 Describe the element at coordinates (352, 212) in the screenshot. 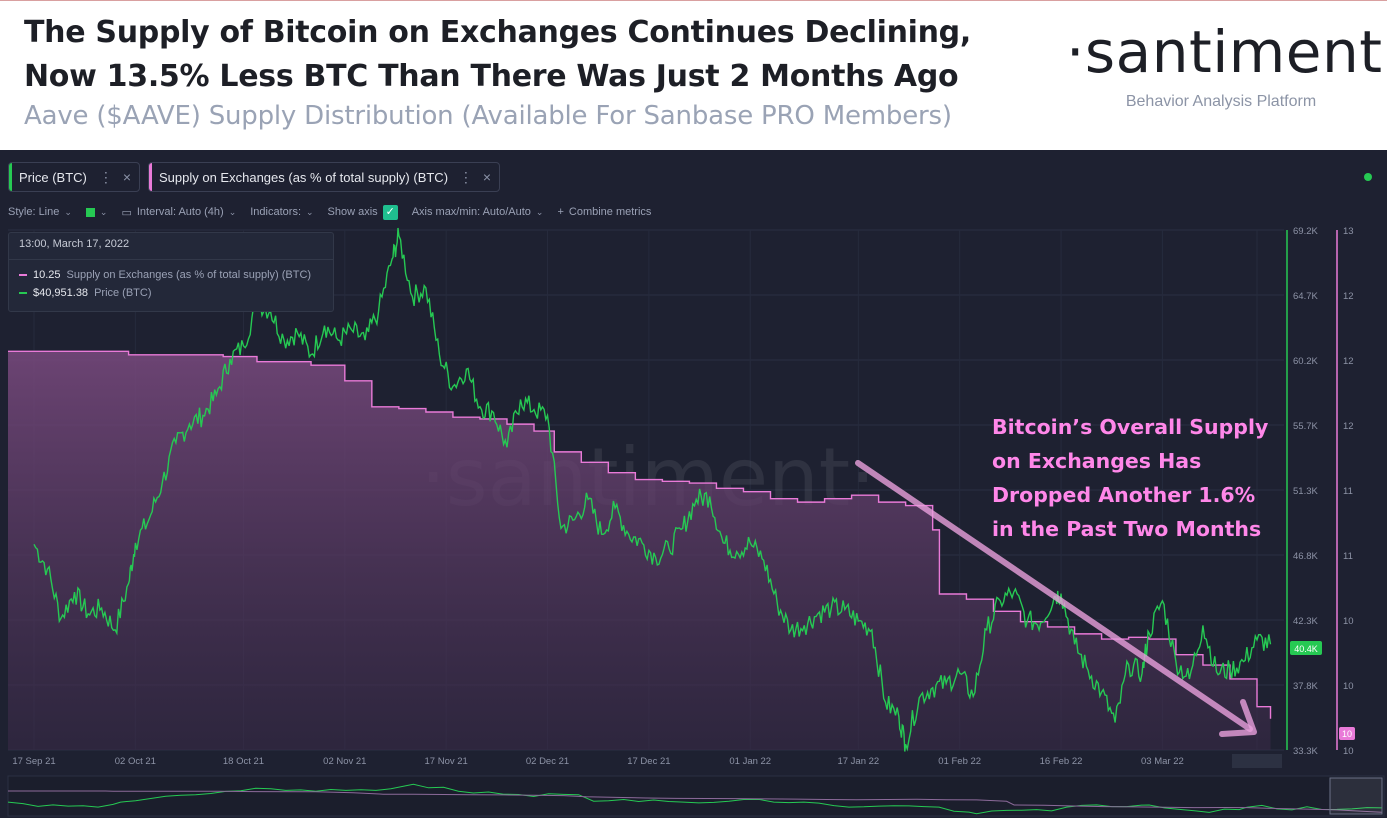

I see `show-axis-label: Show axis` at that location.